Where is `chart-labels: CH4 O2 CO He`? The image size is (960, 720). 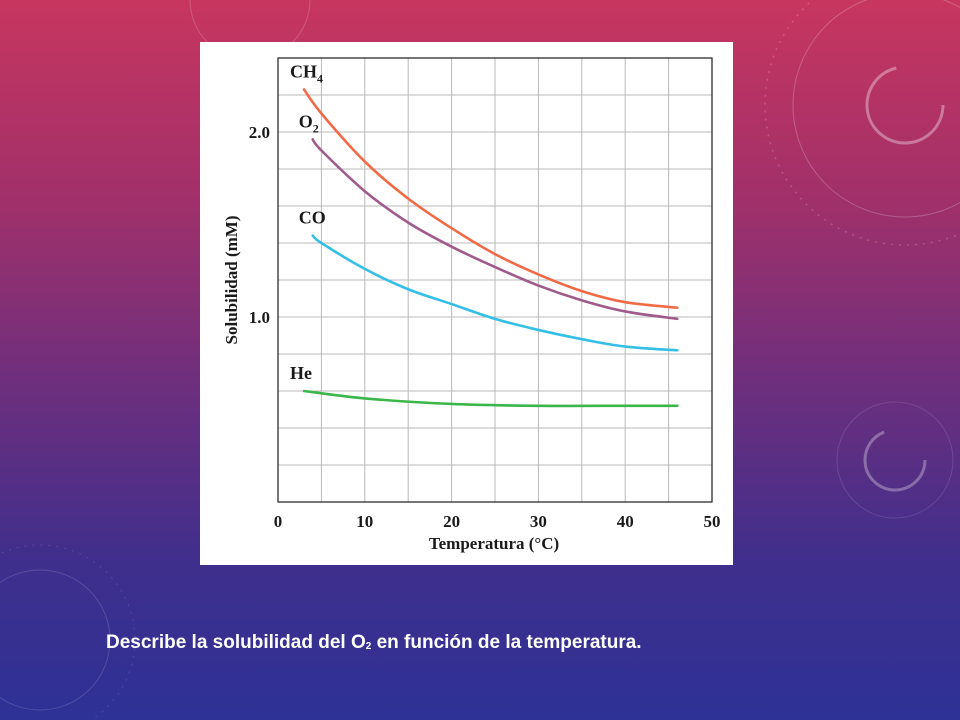 chart-labels: CH4 O2 CO He is located at coordinates (308, 222).